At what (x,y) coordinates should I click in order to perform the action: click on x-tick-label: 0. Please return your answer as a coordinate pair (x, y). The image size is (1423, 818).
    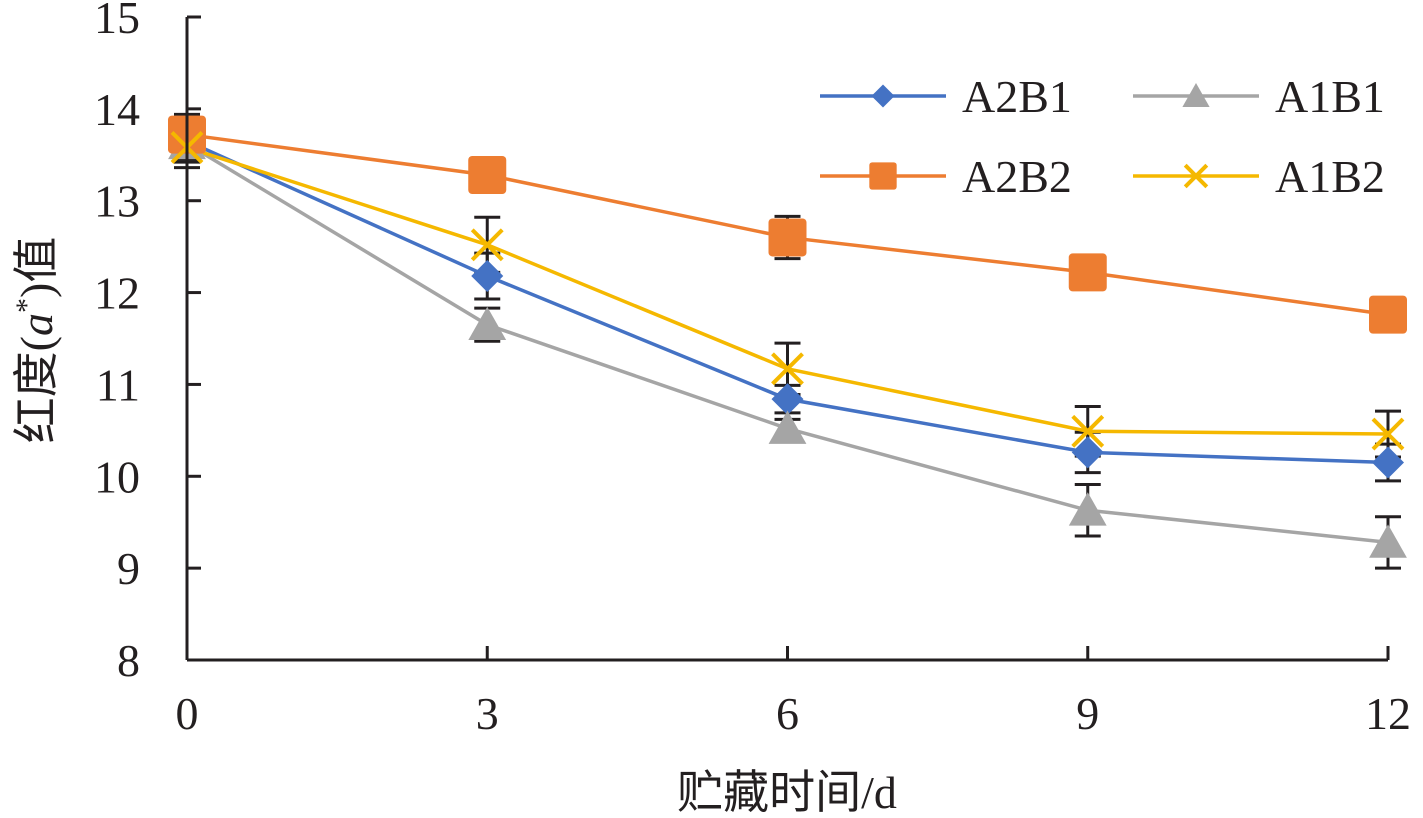
    Looking at the image, I should click on (187, 713).